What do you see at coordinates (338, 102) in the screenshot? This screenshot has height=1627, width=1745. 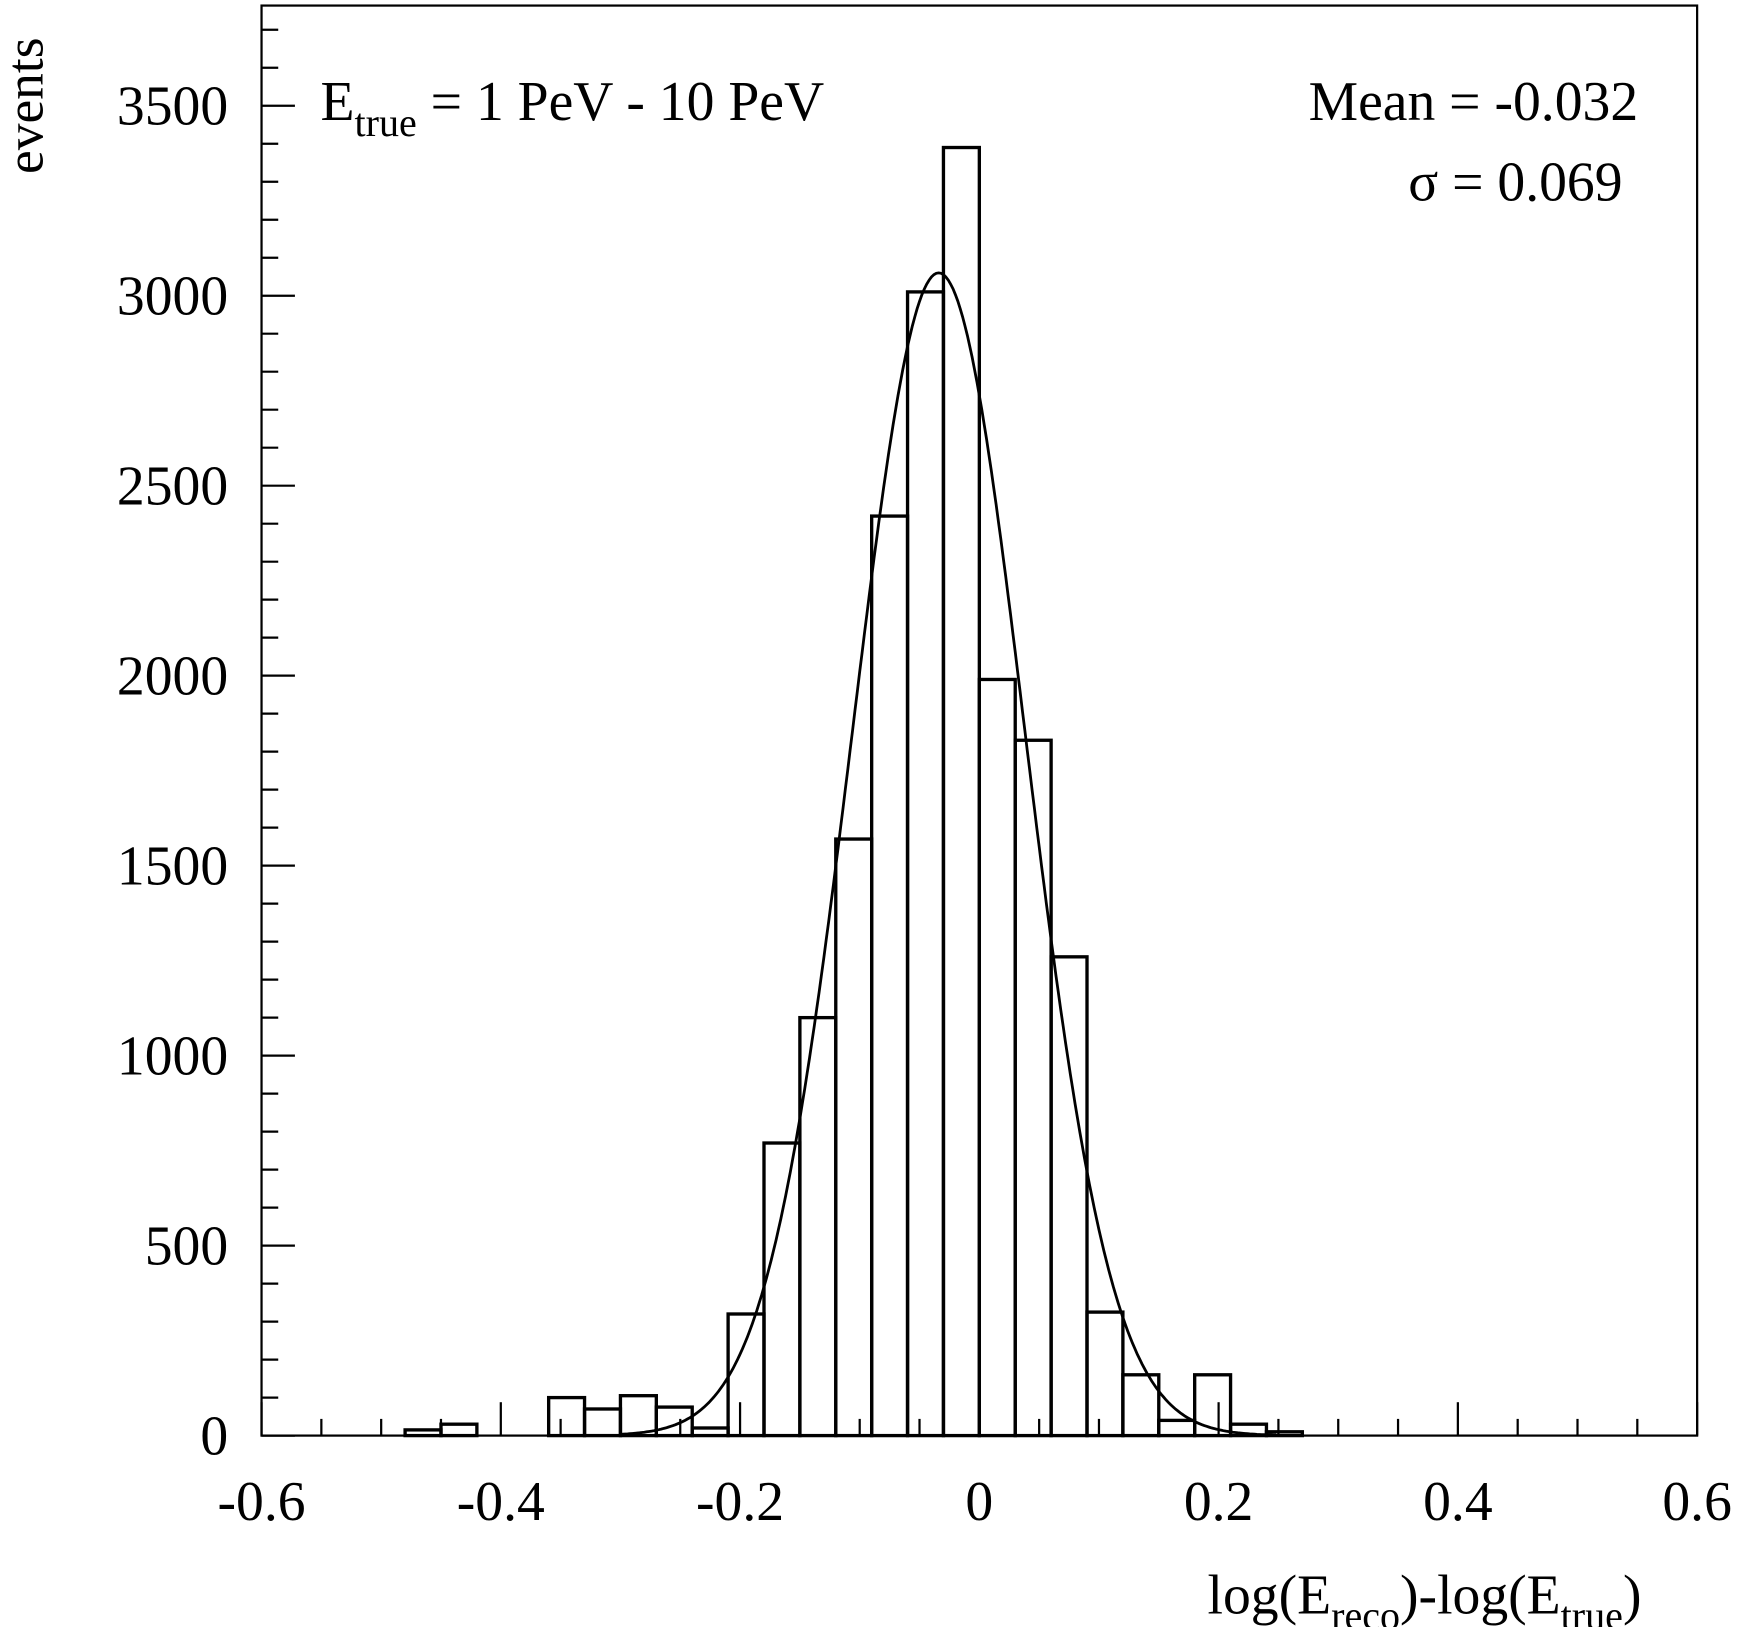 I see `annotation-e: E` at bounding box center [338, 102].